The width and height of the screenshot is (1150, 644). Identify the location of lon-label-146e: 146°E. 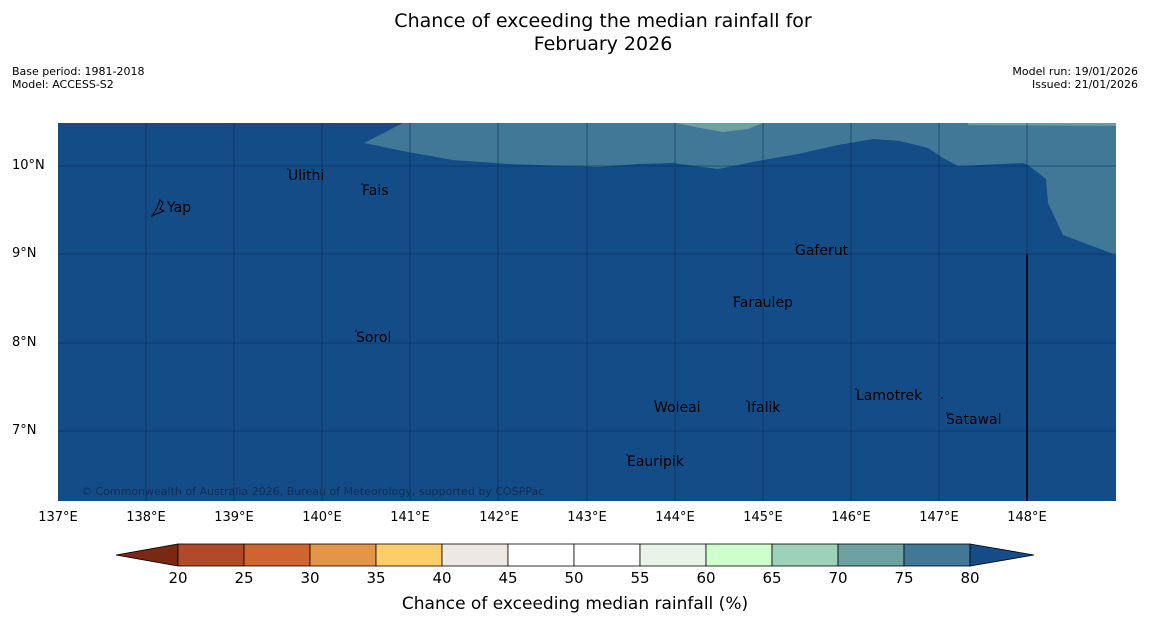
(851, 517).